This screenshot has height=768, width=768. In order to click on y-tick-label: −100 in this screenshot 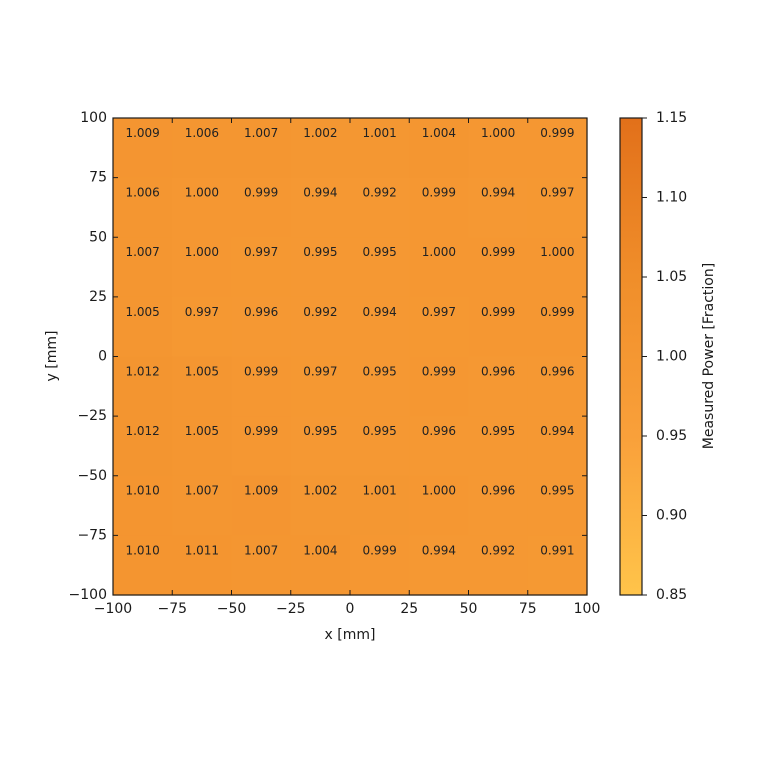, I will do `click(88, 595)`.